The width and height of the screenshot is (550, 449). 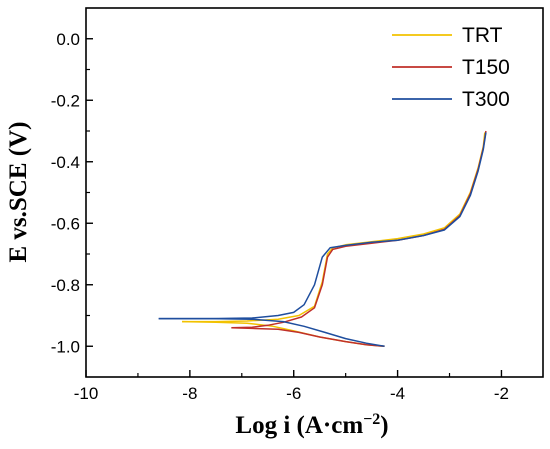 I want to click on y-tick-labels: 0.0 -0.2 -0.4 -0.6 -0.8 -1.0, so click(x=65, y=193).